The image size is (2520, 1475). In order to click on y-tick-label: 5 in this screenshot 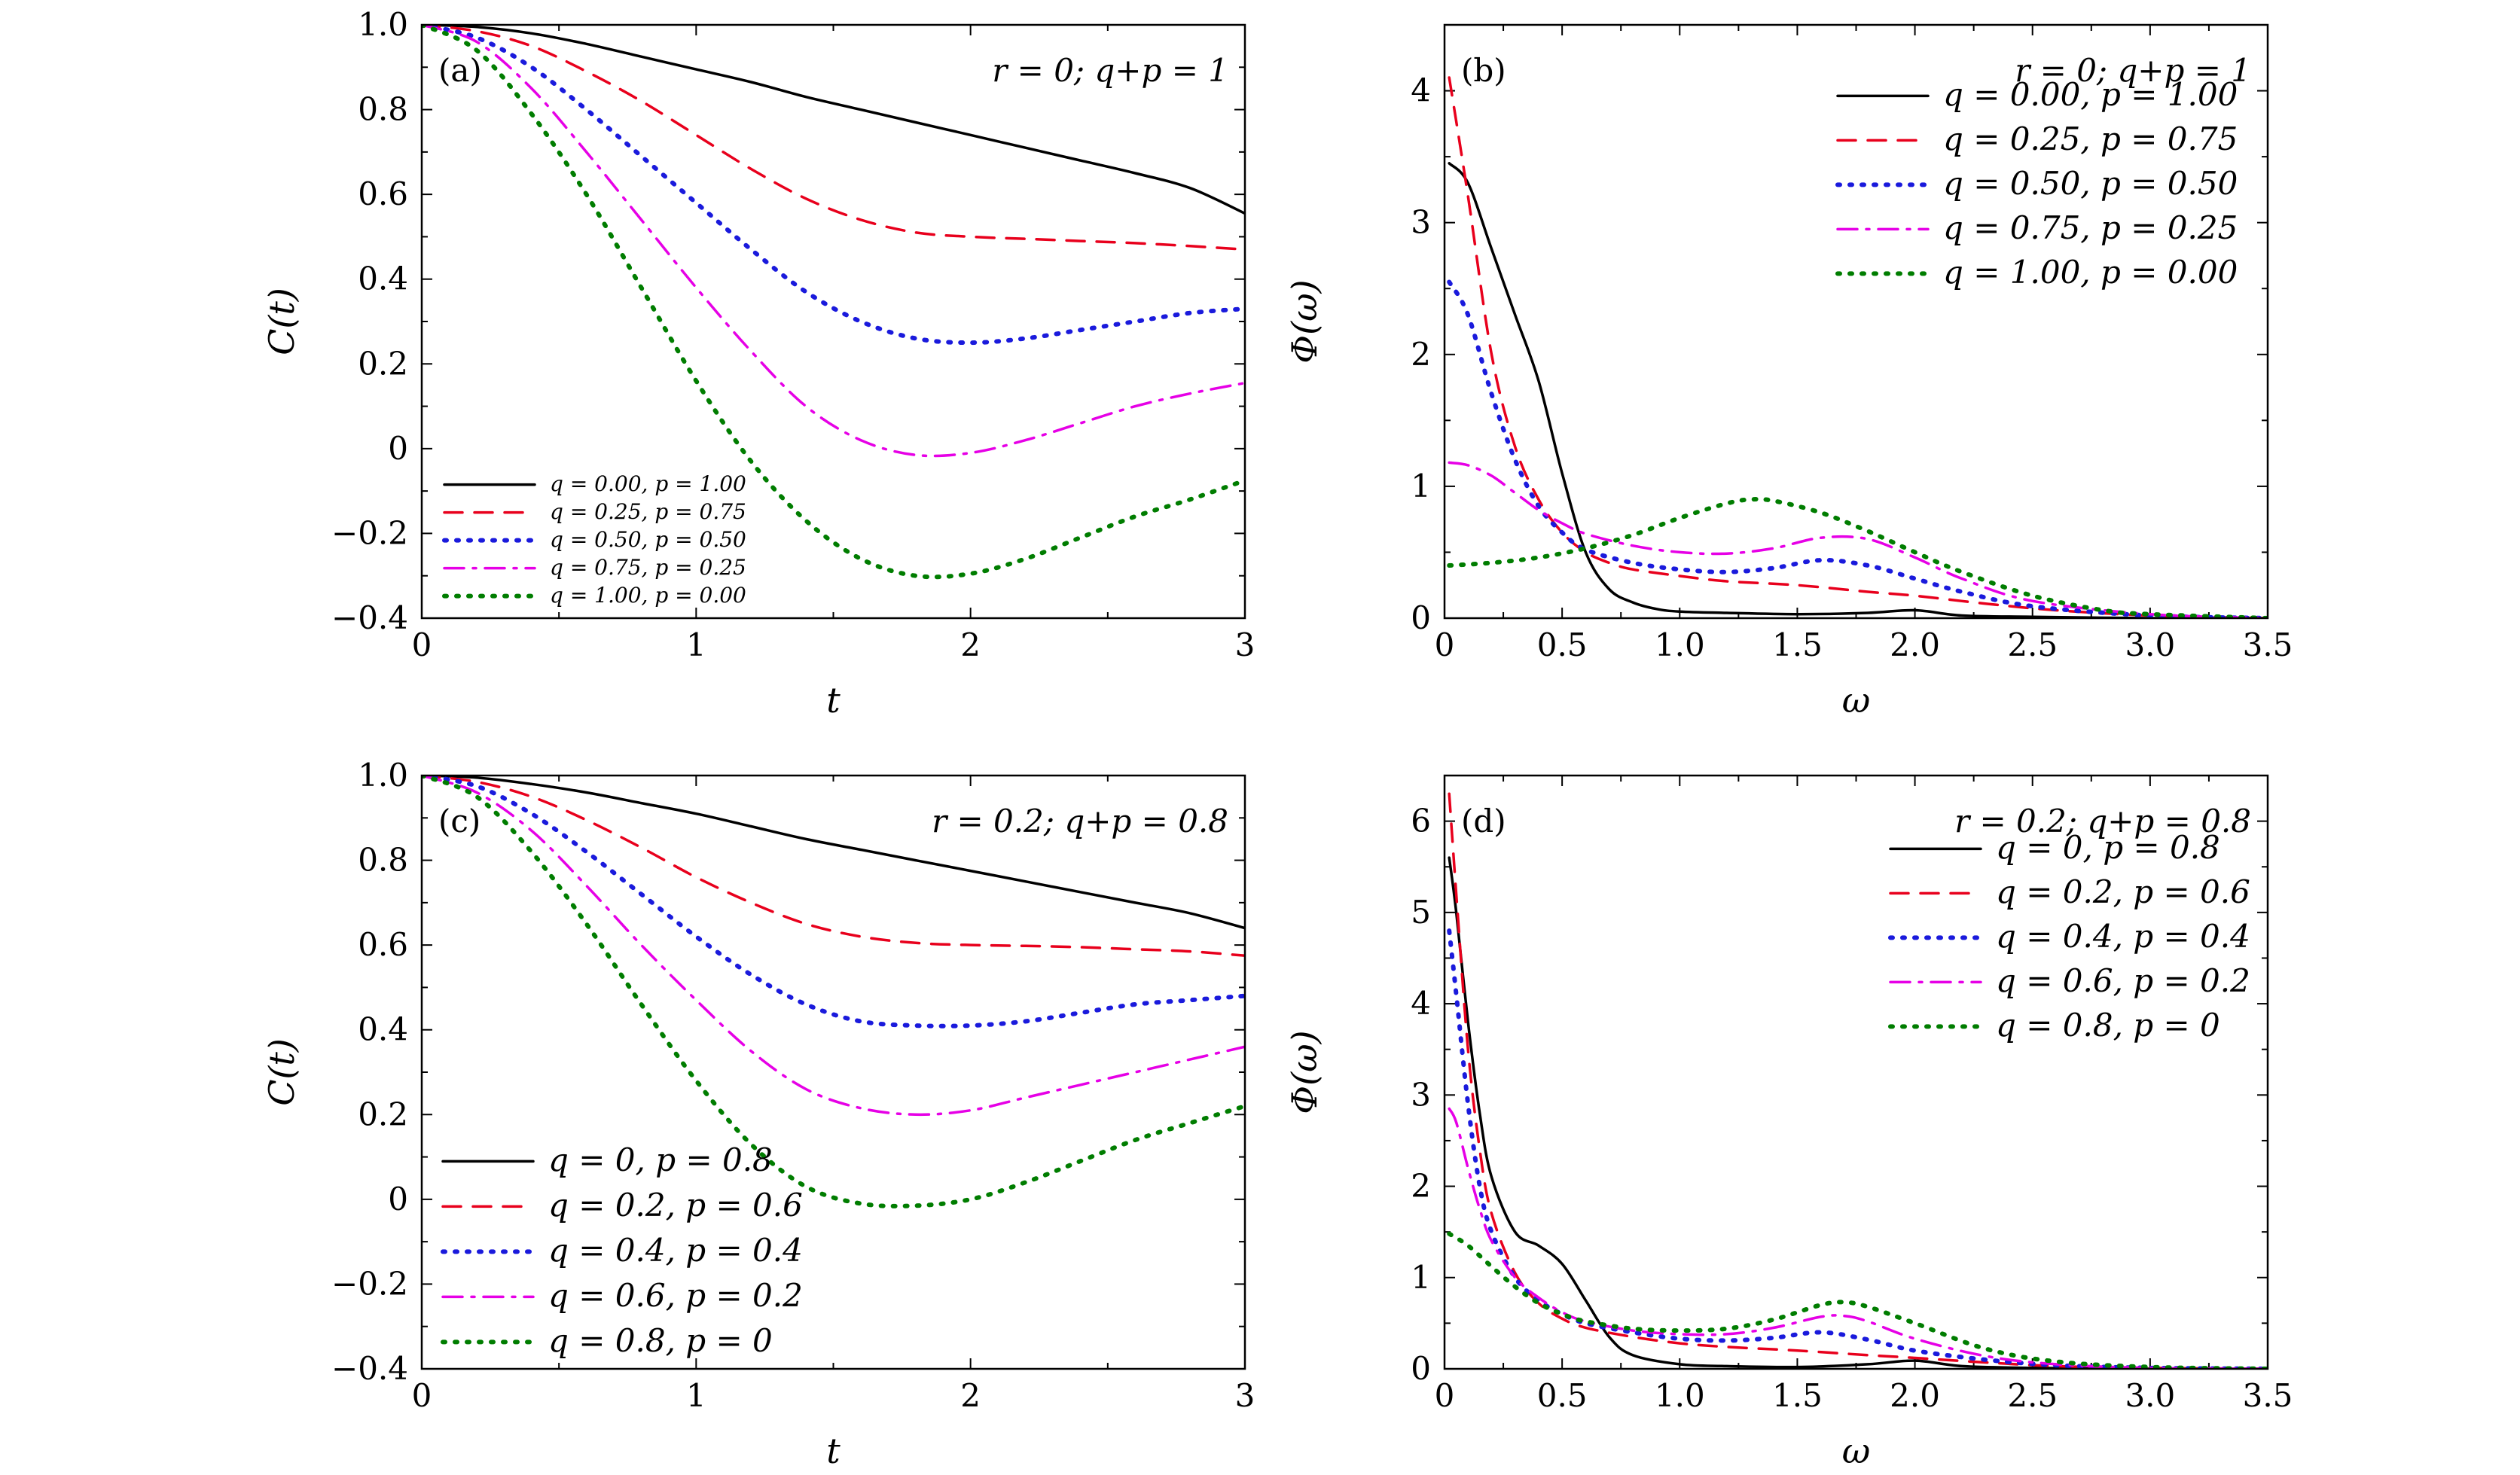, I will do `click(1421, 913)`.